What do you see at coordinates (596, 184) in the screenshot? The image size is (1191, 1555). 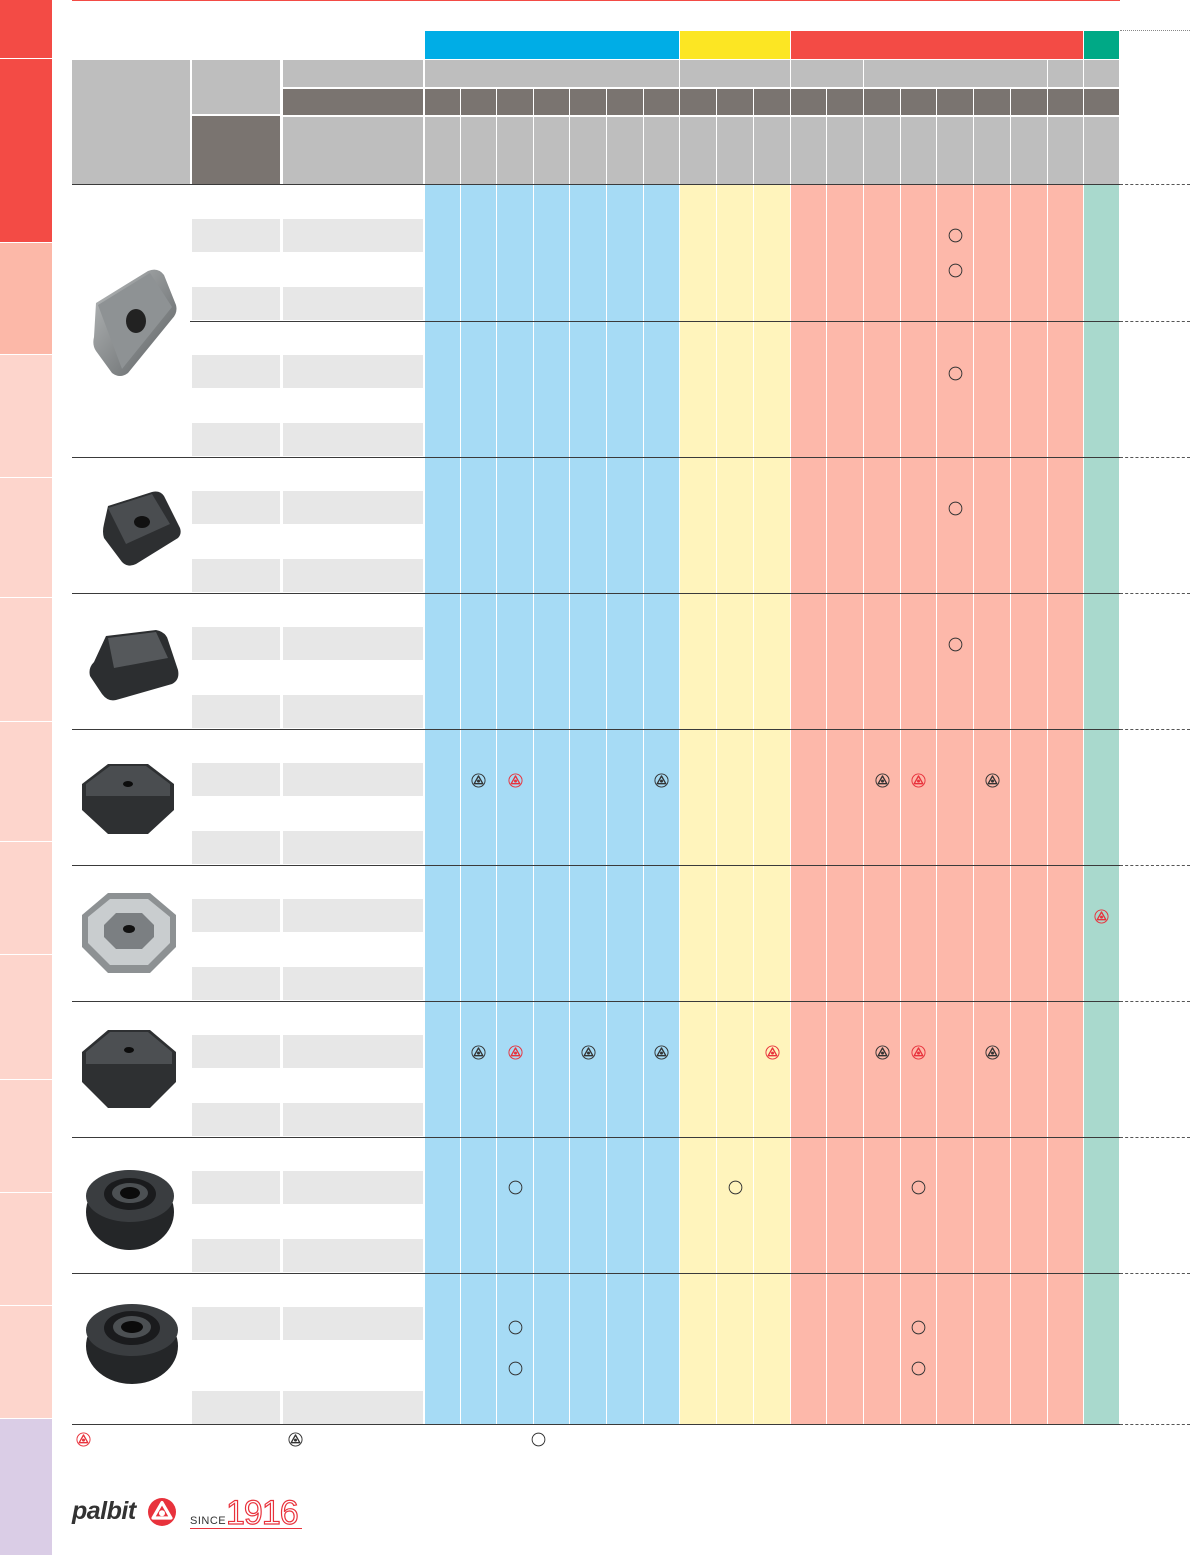 I see `header-bottom-rule` at bounding box center [596, 184].